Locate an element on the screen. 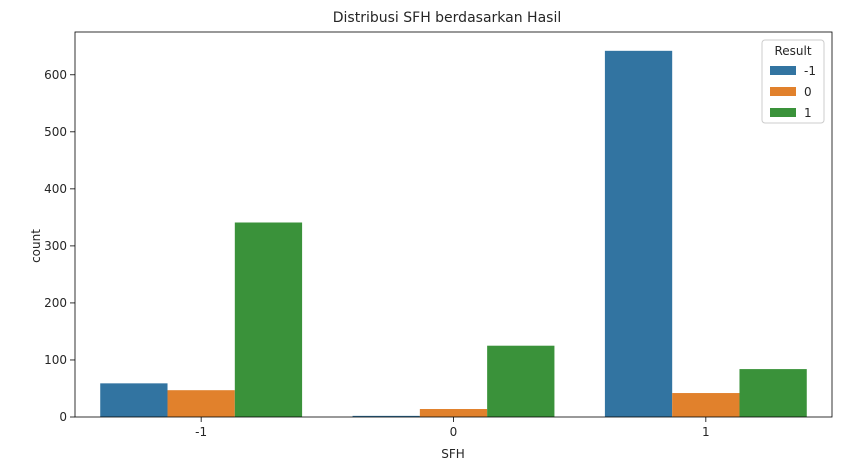  y-tick-label: 400 is located at coordinates (55, 189).